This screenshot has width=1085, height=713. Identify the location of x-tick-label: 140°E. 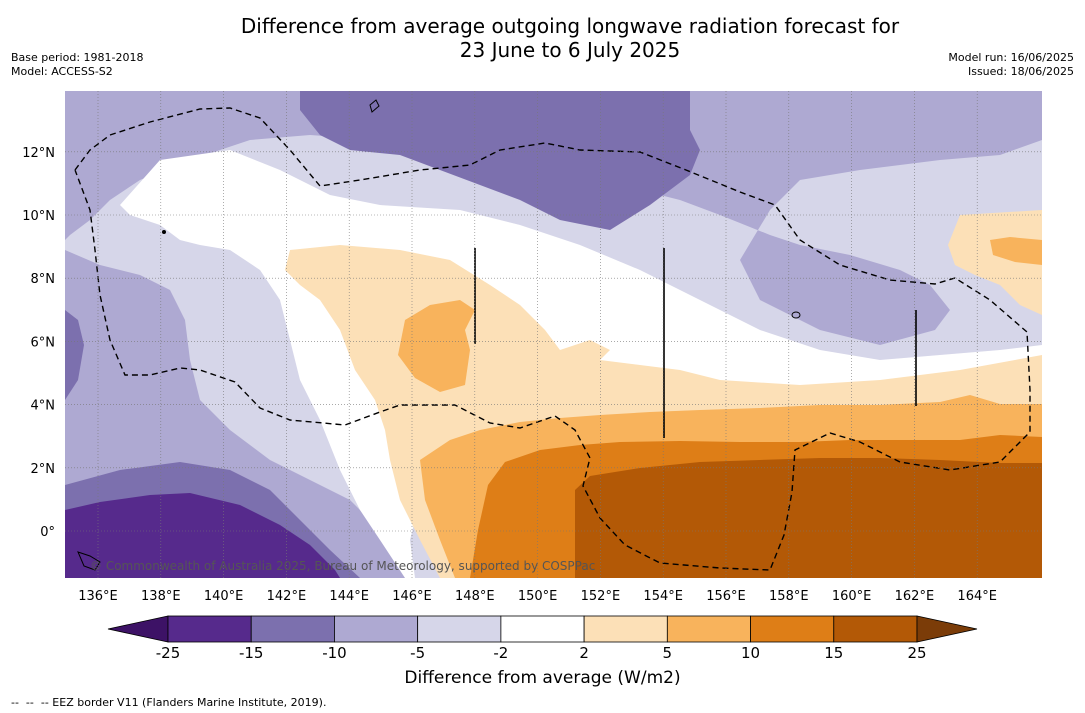
(224, 596).